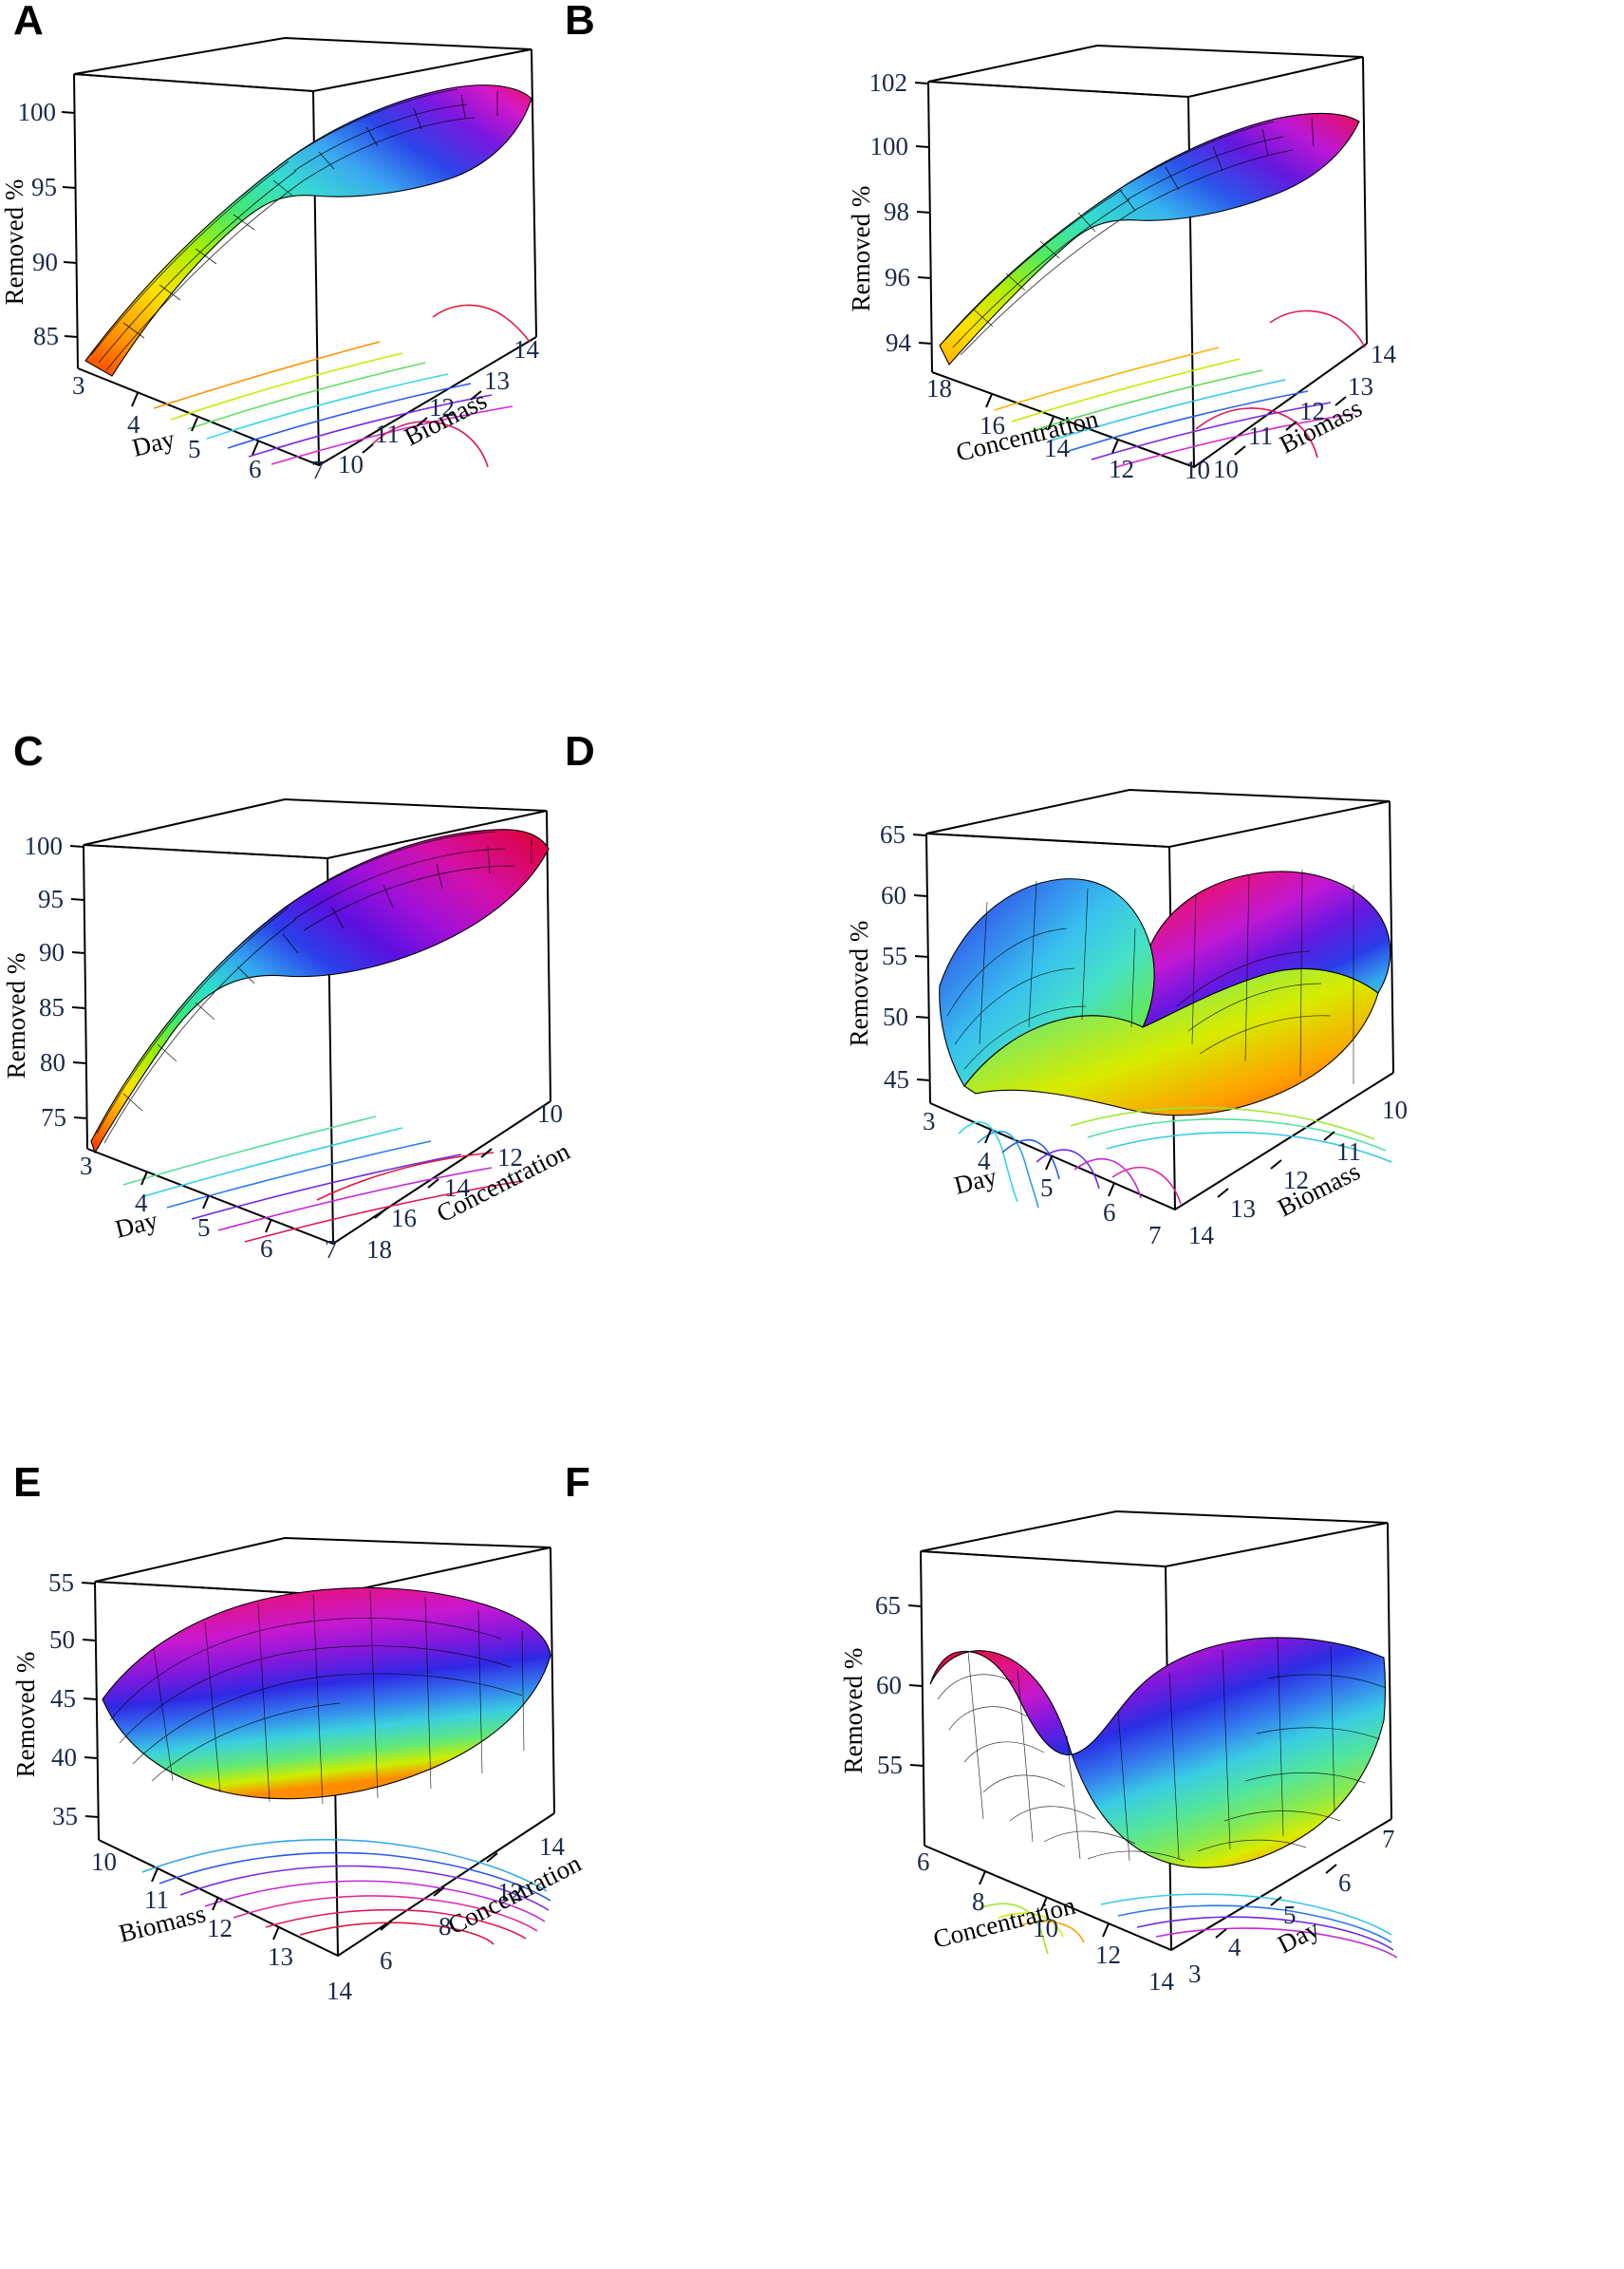 The height and width of the screenshot is (2269, 1624). What do you see at coordinates (331, 1249) in the screenshot?
I see `panel-C-xtick-4: 7` at bounding box center [331, 1249].